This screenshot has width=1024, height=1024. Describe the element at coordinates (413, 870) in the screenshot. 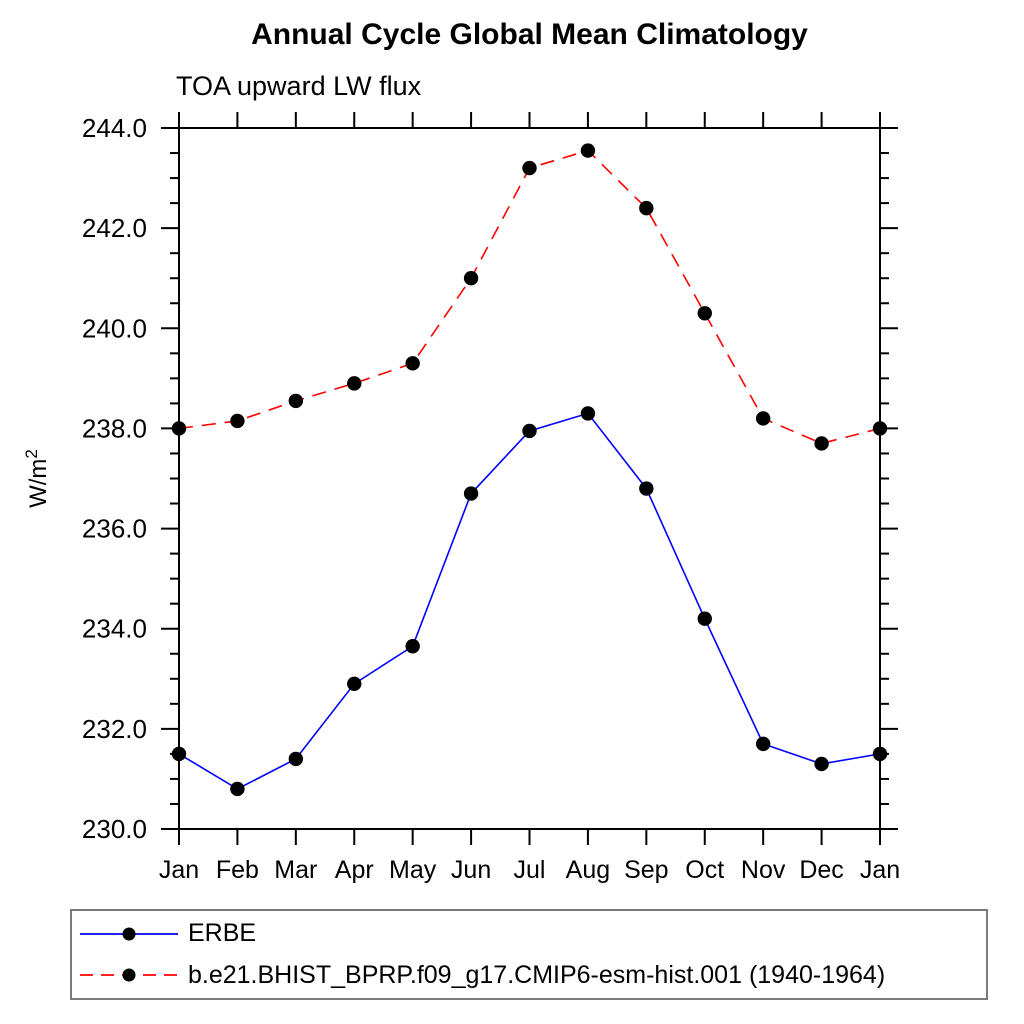

I see `x-tick-label: May` at that location.